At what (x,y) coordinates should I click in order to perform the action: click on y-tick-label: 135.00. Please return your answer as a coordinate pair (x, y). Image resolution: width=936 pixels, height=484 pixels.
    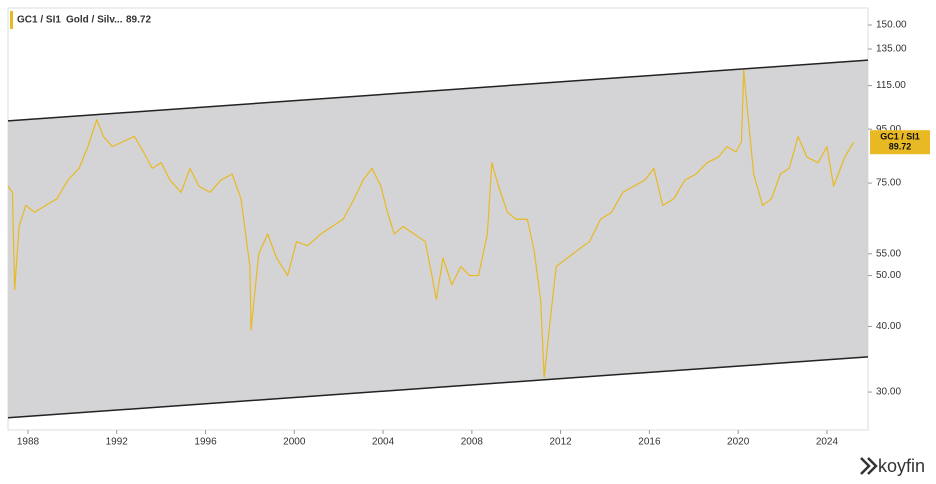
    Looking at the image, I should click on (891, 49).